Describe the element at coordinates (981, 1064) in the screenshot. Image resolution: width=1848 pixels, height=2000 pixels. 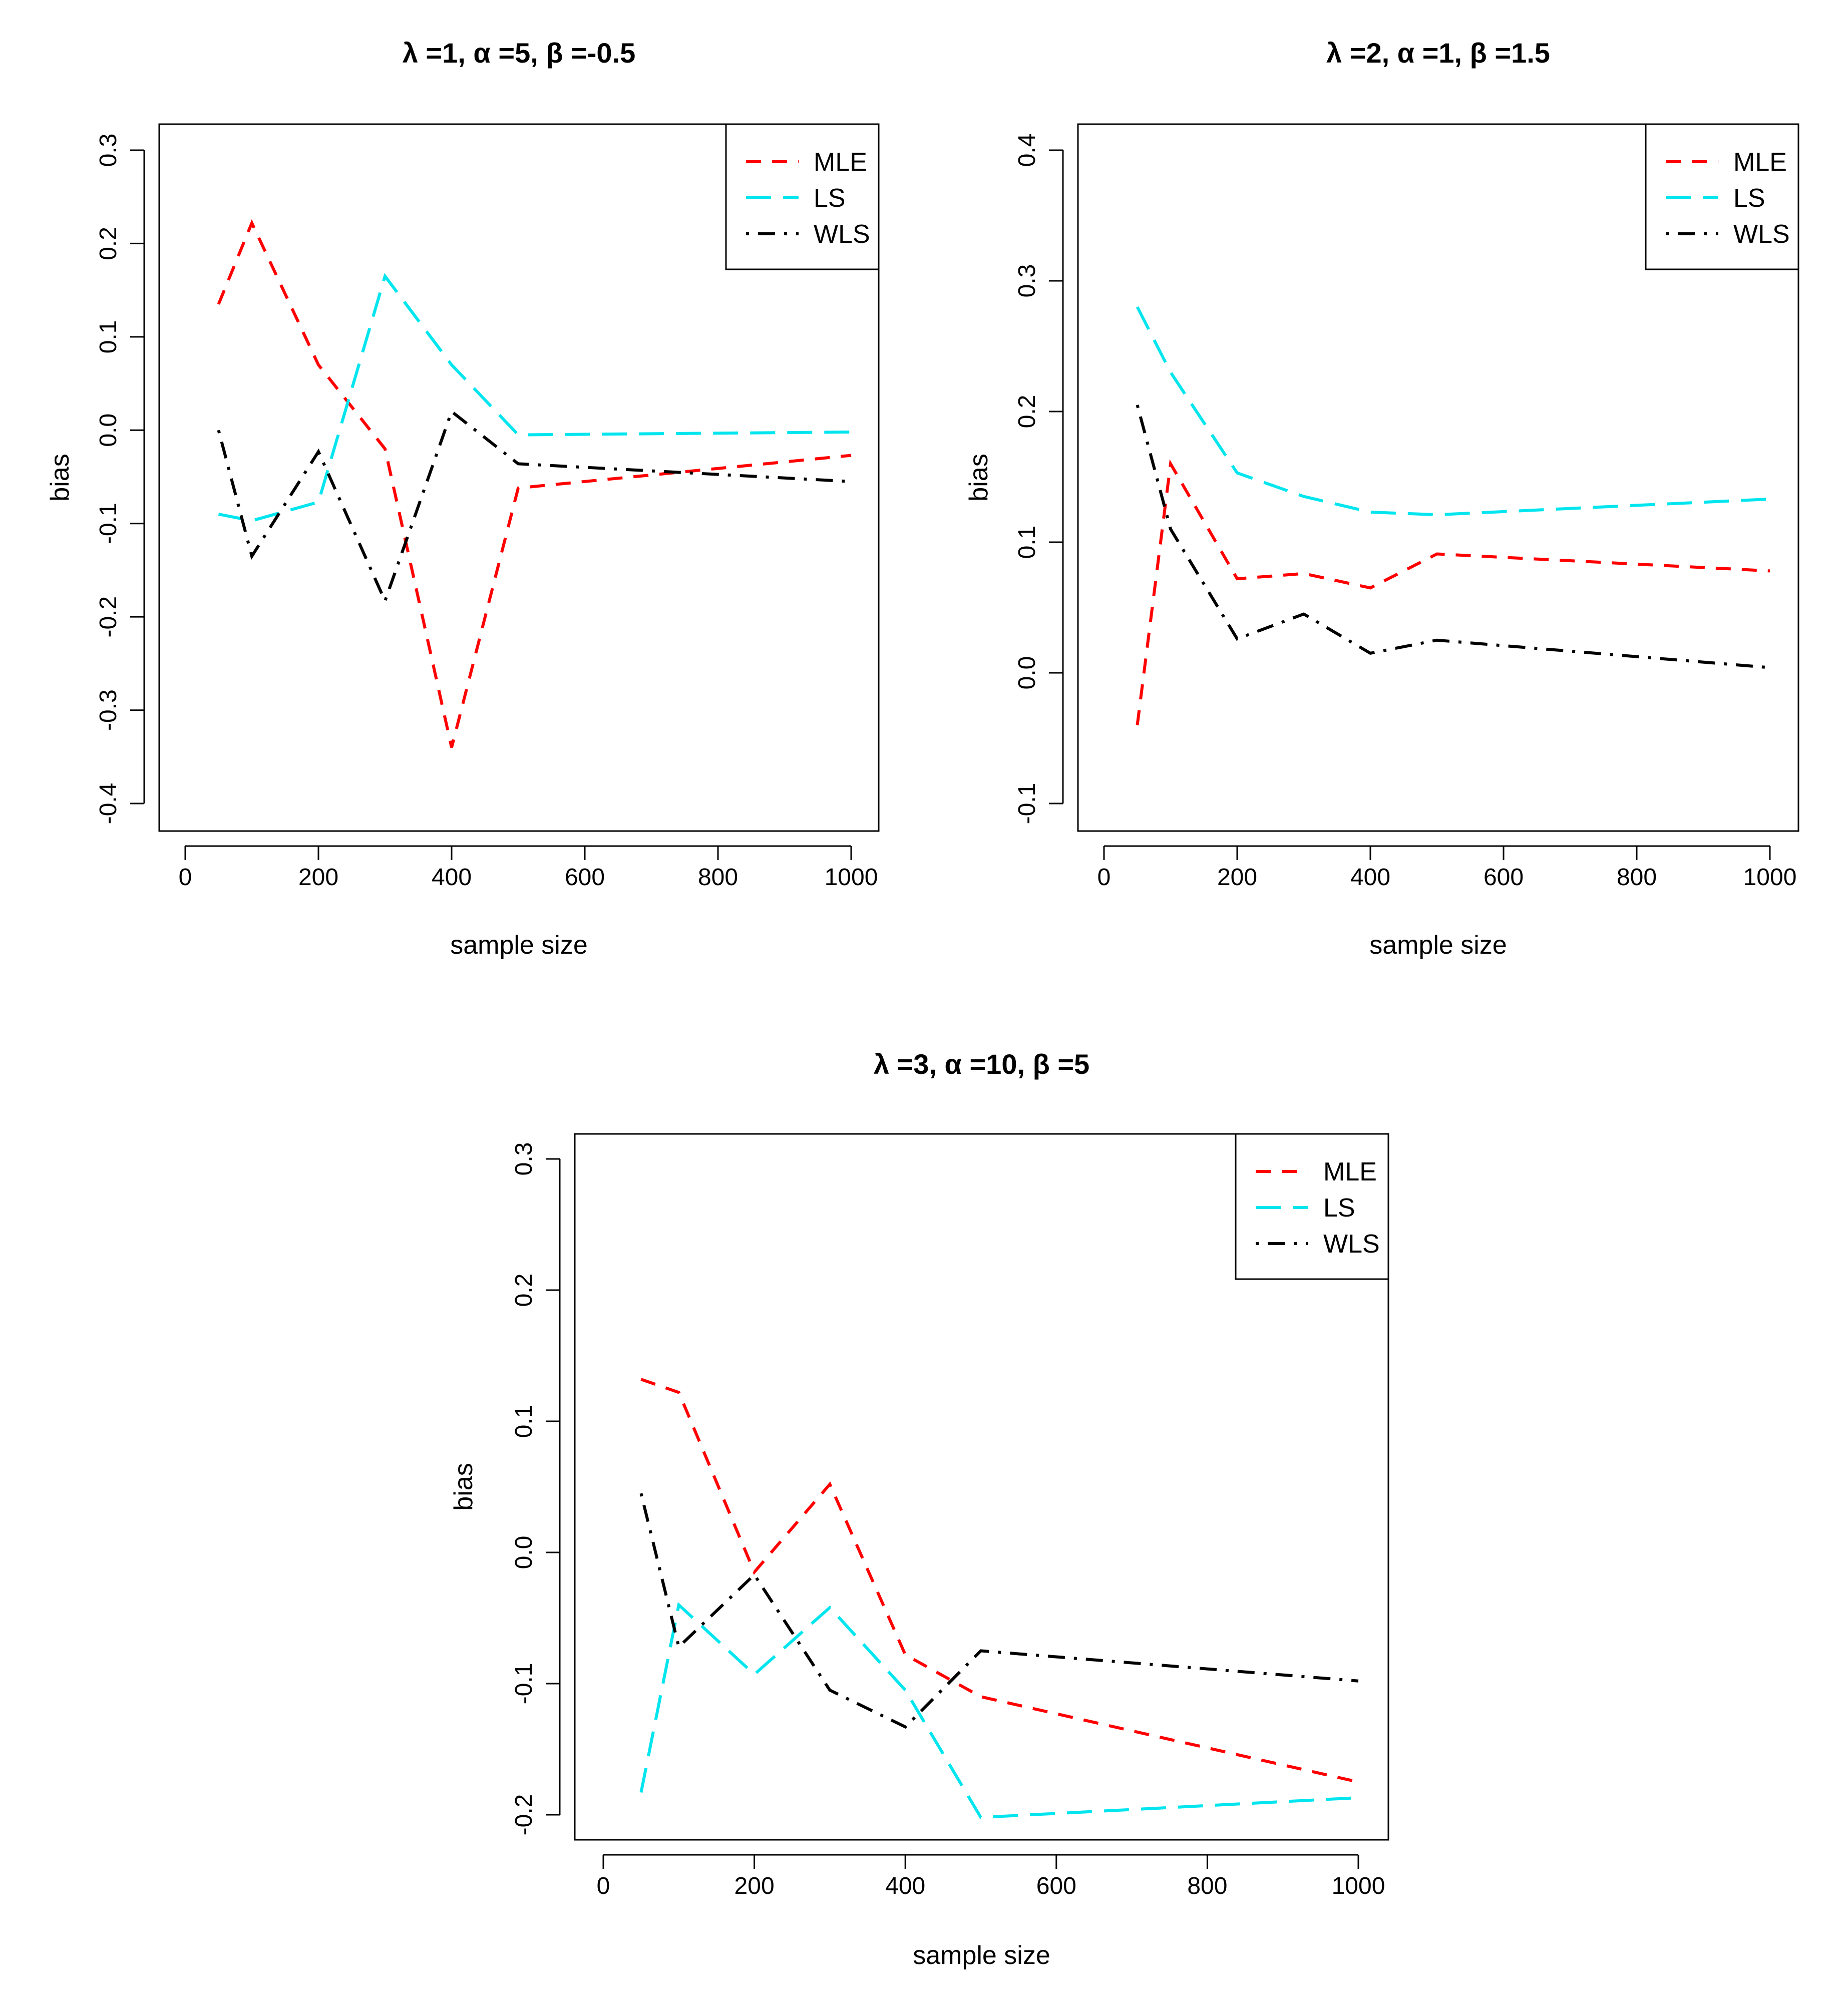
I see `chart-title: λ =3, α =10, β =5` at that location.